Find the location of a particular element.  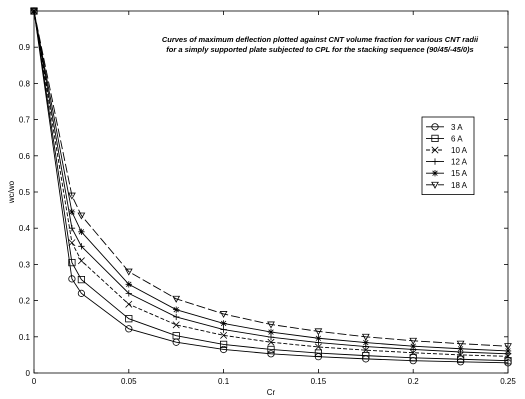

y-tick-label: 0.5 is located at coordinates (25, 192).